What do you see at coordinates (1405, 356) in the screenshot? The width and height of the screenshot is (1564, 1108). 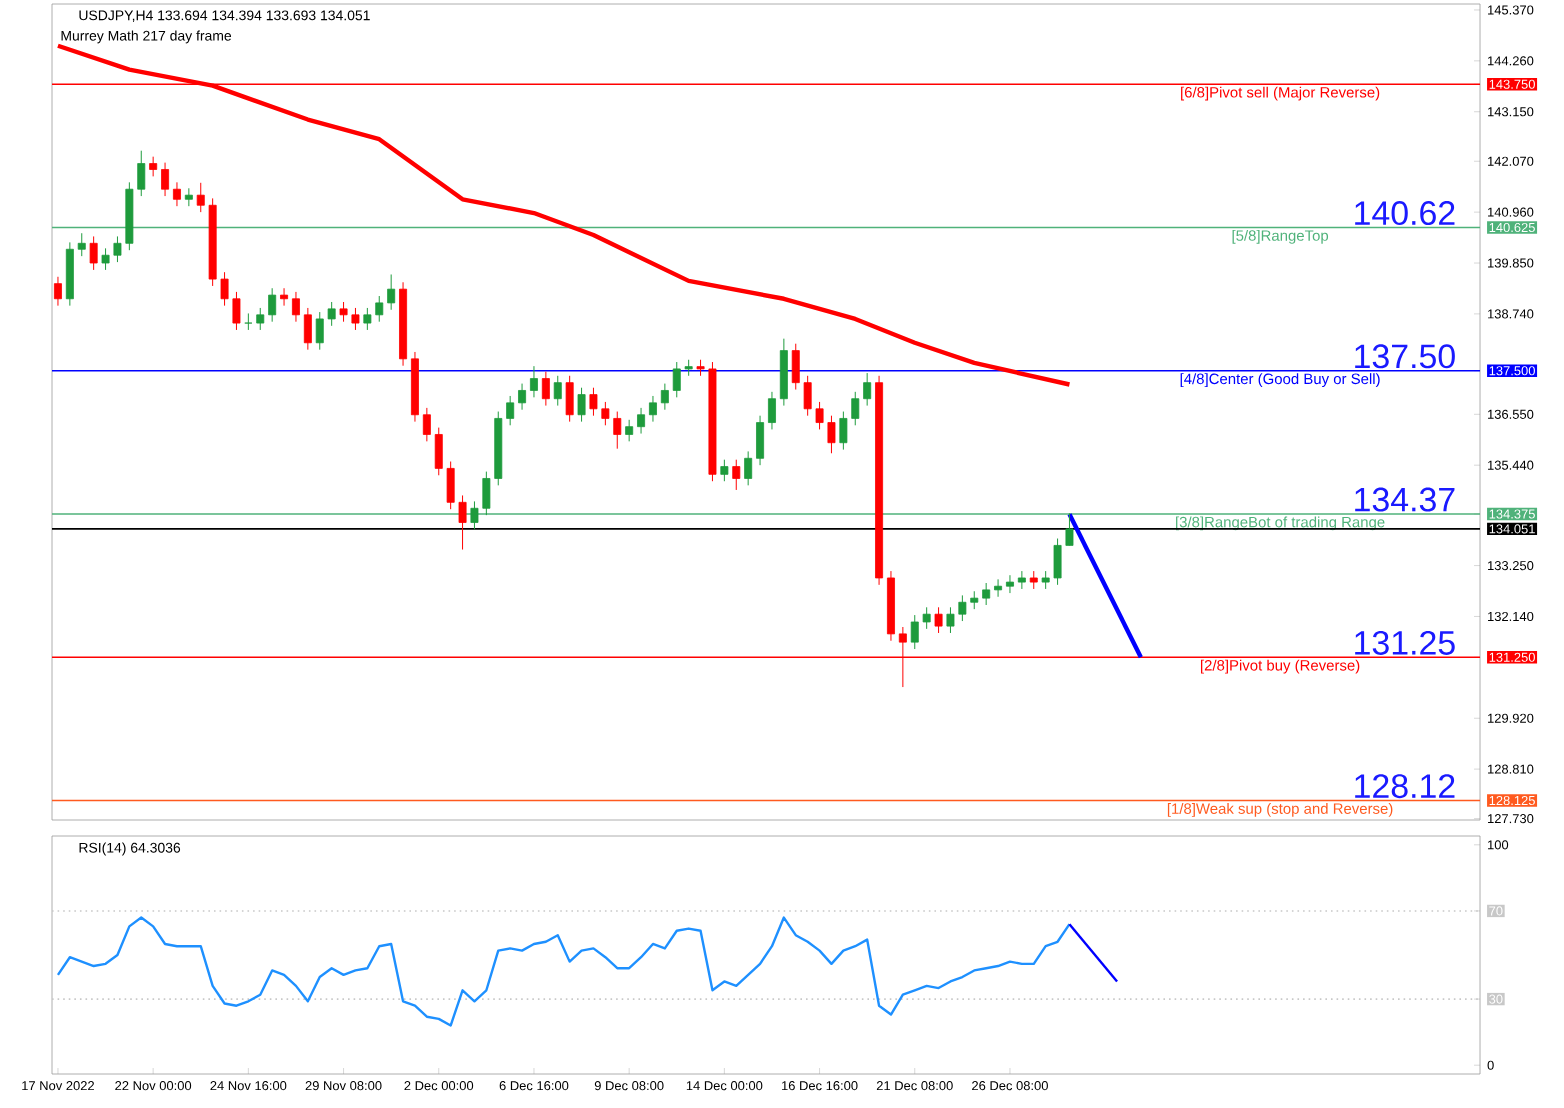 I see `annotation: 137.50` at bounding box center [1405, 356].